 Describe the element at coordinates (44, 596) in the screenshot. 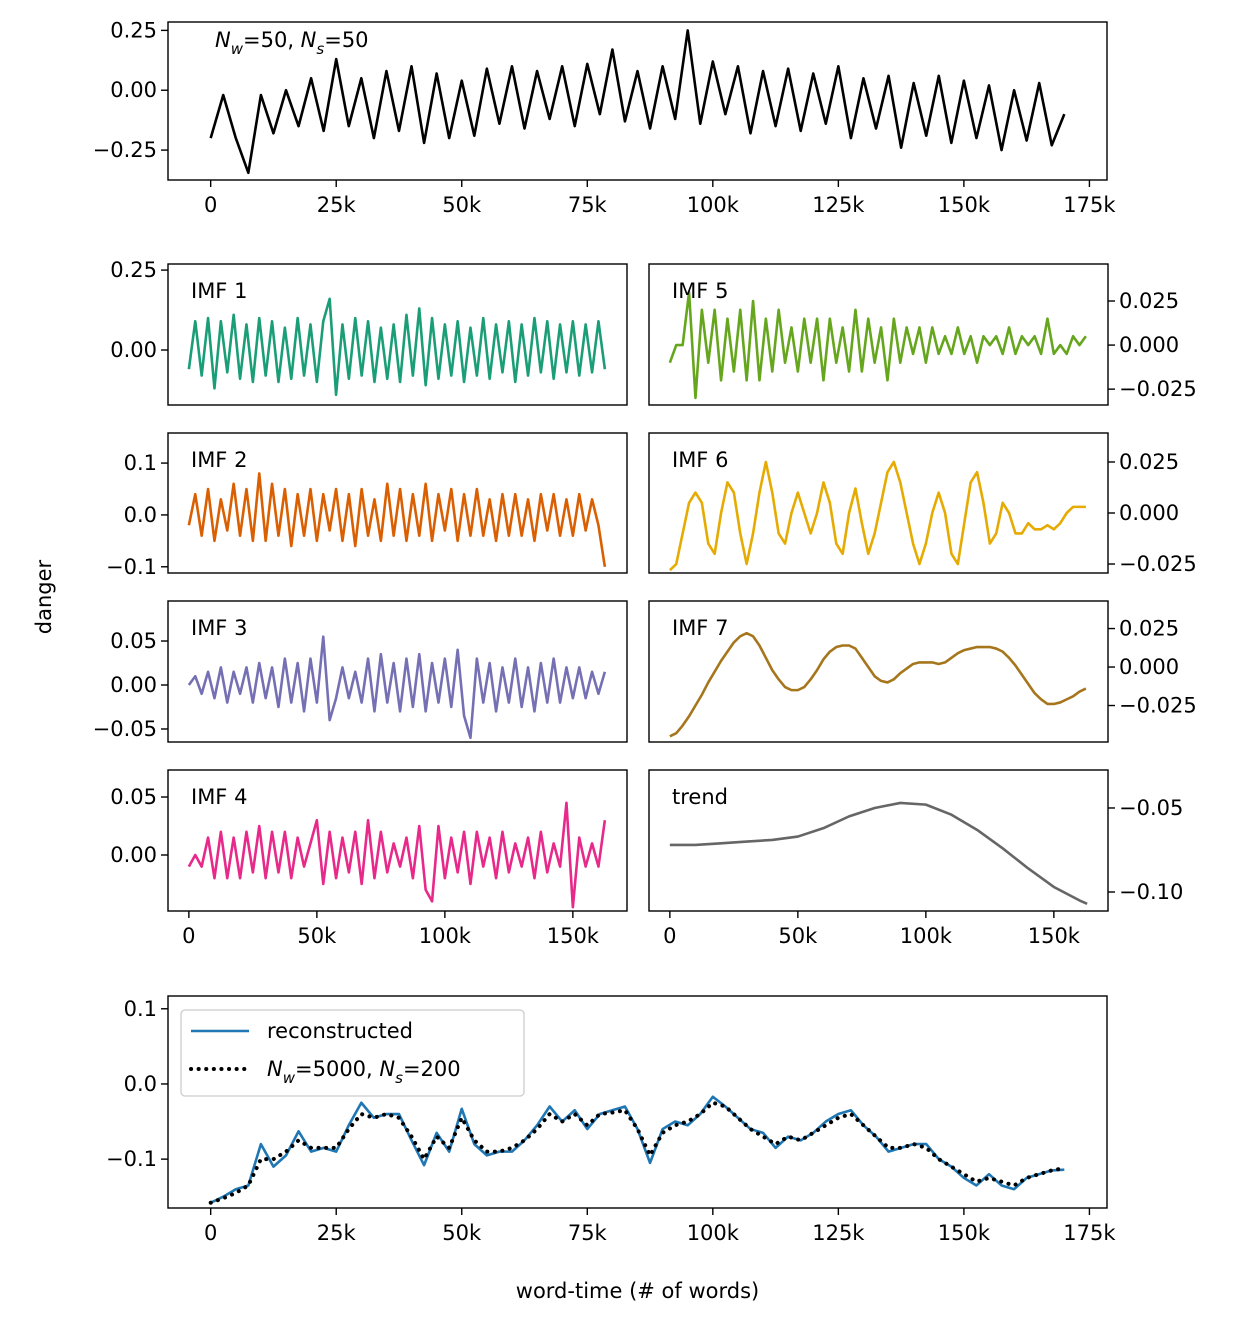

I see `y-axis-label: danger` at that location.